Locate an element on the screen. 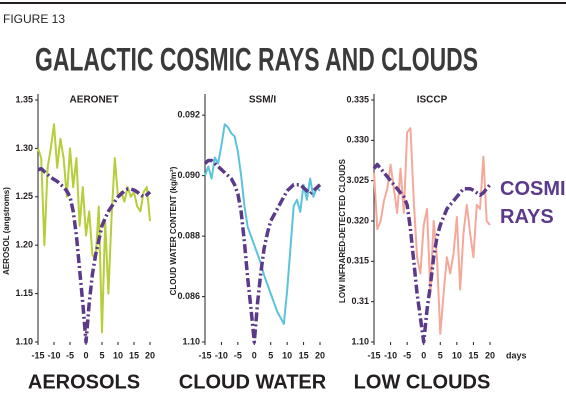 The width and height of the screenshot is (566, 401). y-tick-label: 0.088 is located at coordinates (188, 236).